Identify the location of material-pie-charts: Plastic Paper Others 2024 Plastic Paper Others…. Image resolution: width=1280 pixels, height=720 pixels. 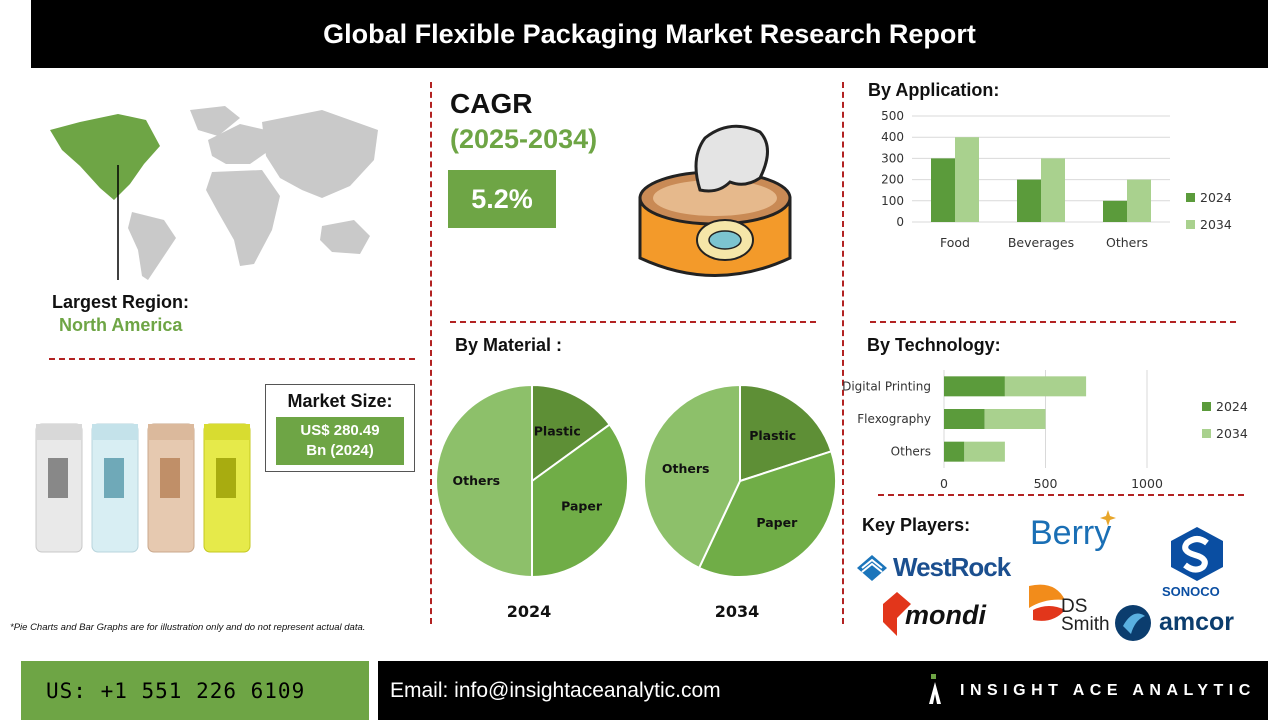
(636, 502).